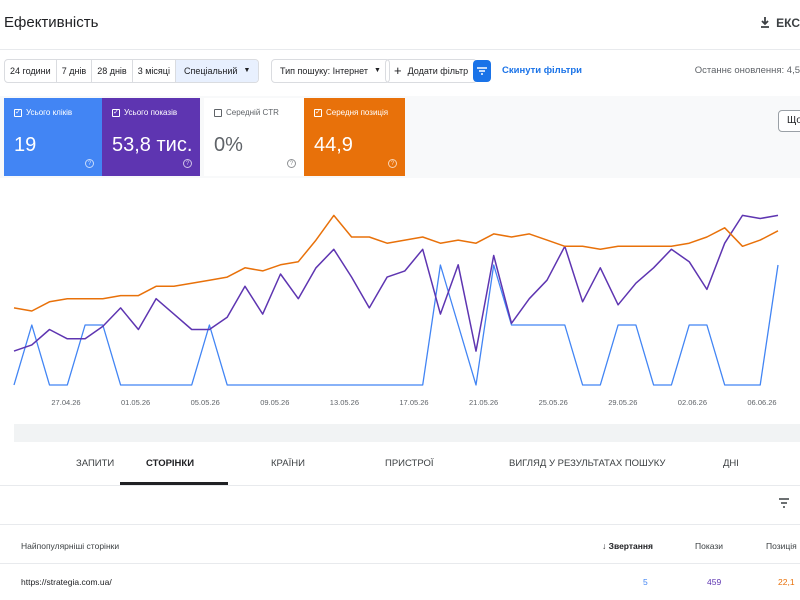 This screenshot has height=600, width=800. Describe the element at coordinates (252, 112) in the screenshot. I see `metric-label: Середній CTR` at that location.